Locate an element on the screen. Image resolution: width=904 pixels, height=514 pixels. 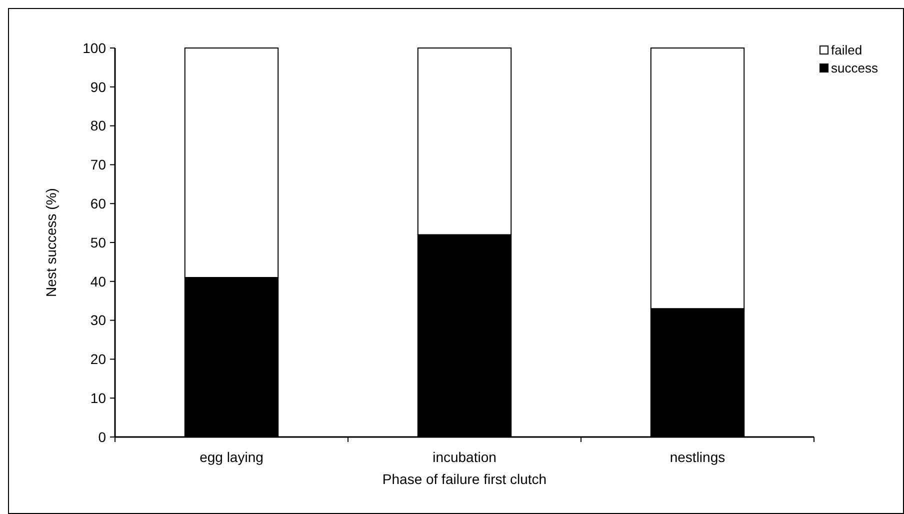
x-tick-label: egg laying is located at coordinates (232, 457).